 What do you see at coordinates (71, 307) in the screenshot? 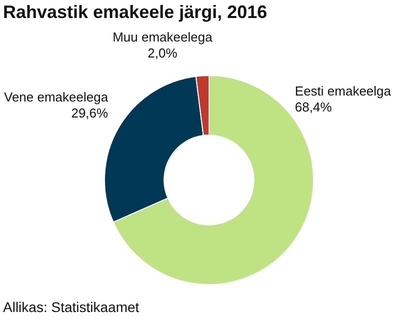
I see `text: Allikas: Statistikaamet` at bounding box center [71, 307].